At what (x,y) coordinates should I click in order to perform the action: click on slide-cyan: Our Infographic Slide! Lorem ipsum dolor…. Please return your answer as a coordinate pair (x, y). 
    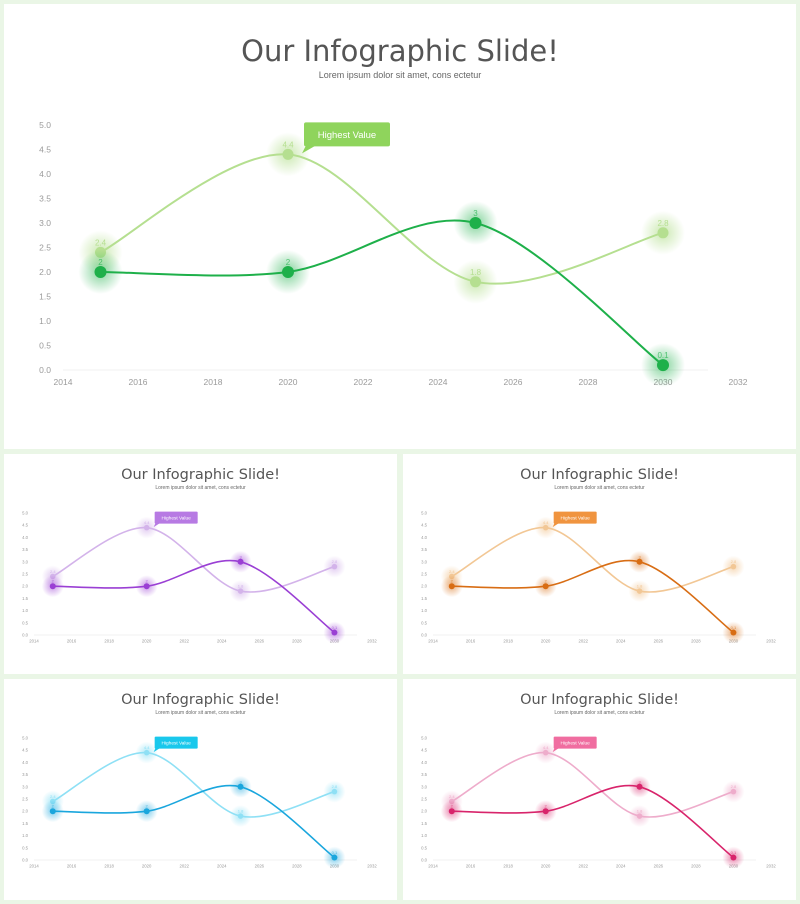
    Looking at the image, I should click on (200, 789).